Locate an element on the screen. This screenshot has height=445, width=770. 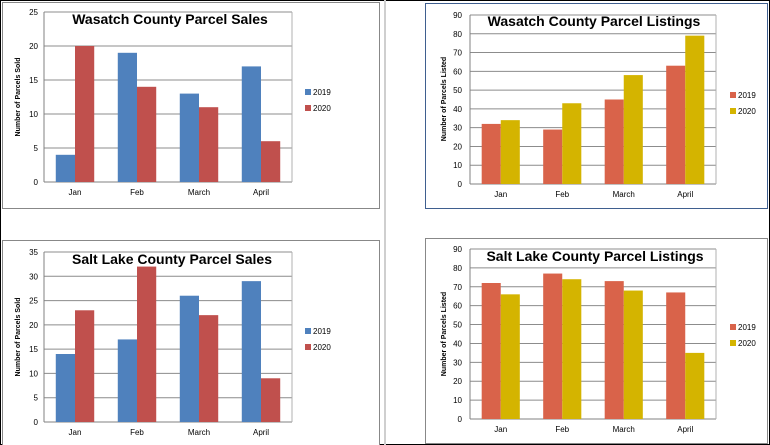
chart-title: Salt Lake County Parcel Listings is located at coordinates (594, 256).